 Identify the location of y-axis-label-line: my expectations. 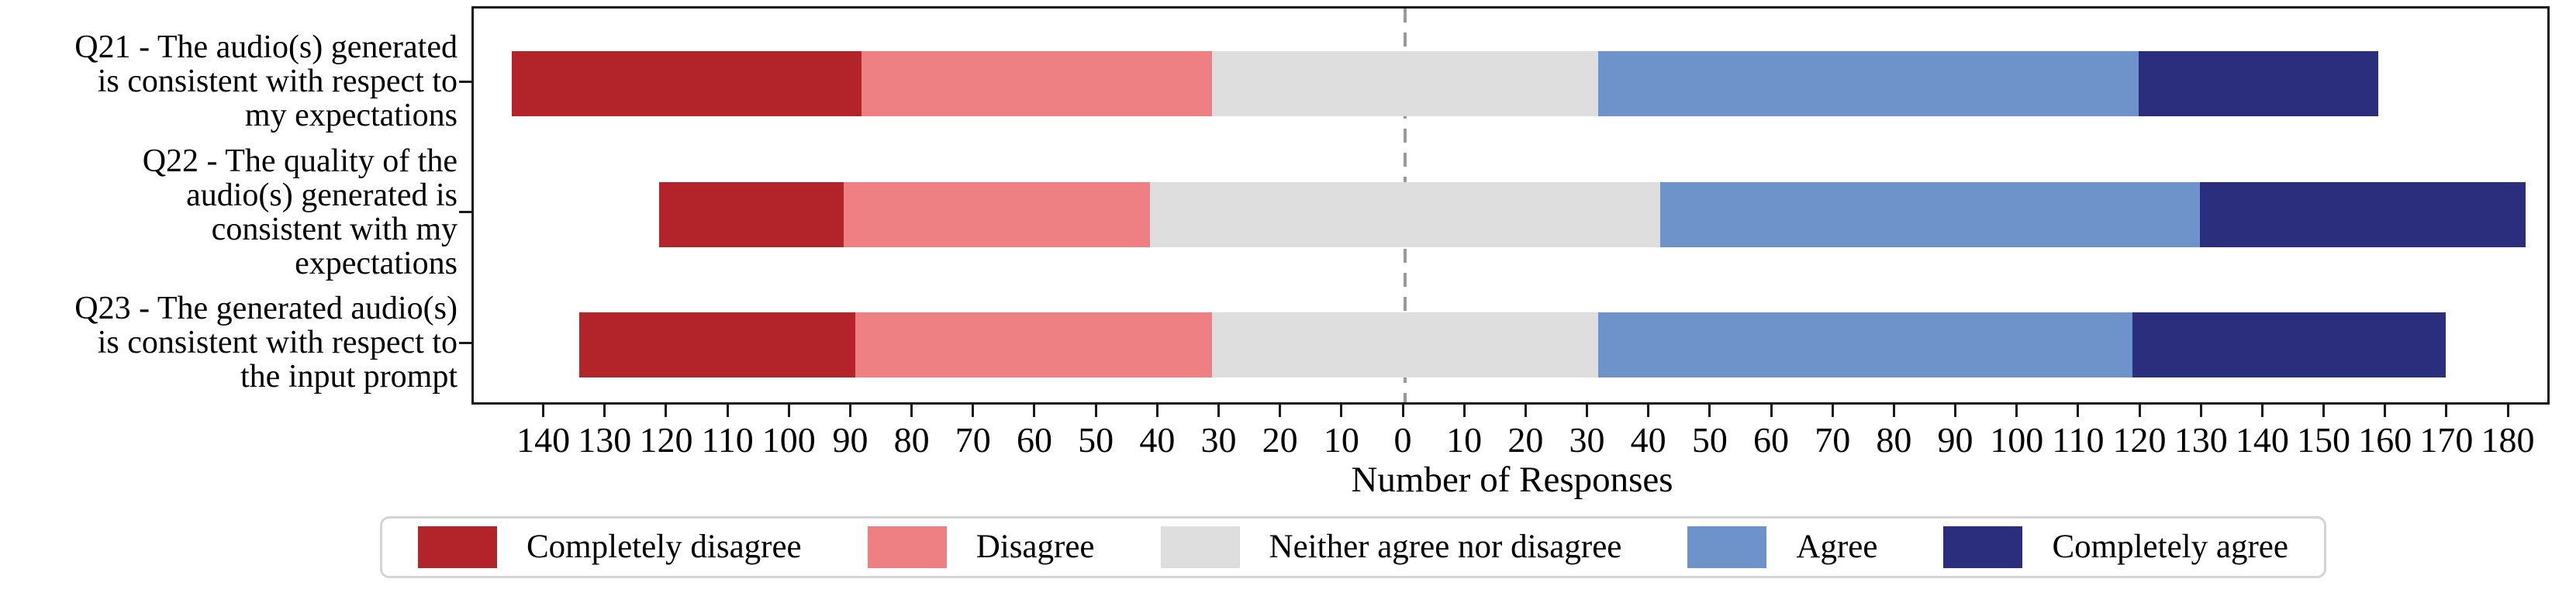
(351, 115).